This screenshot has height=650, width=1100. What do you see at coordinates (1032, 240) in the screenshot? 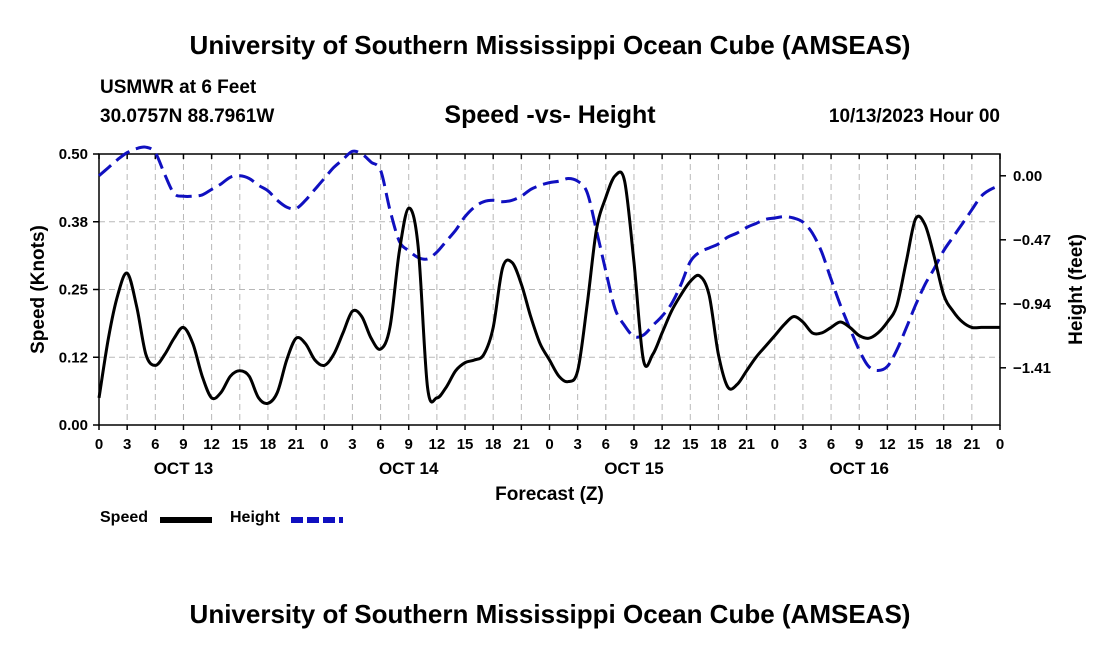
I see `y2-tick-label: −0.47` at bounding box center [1032, 240].